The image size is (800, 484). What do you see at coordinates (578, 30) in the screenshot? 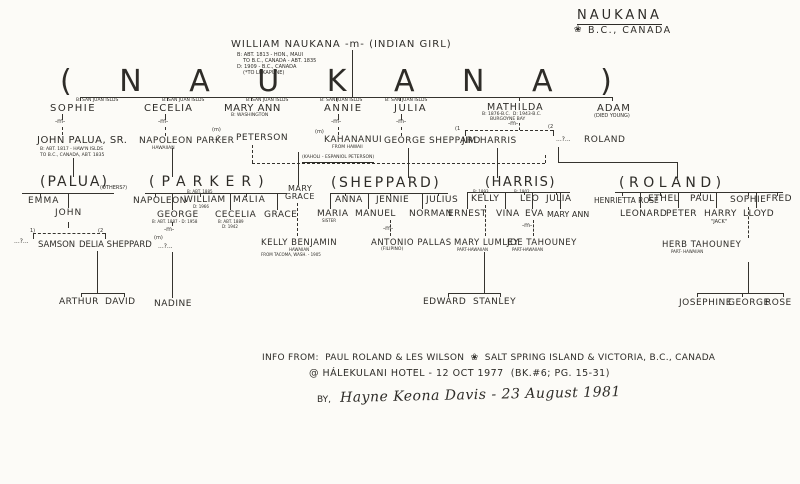
I see `flower-icon: ❀` at bounding box center [578, 30].